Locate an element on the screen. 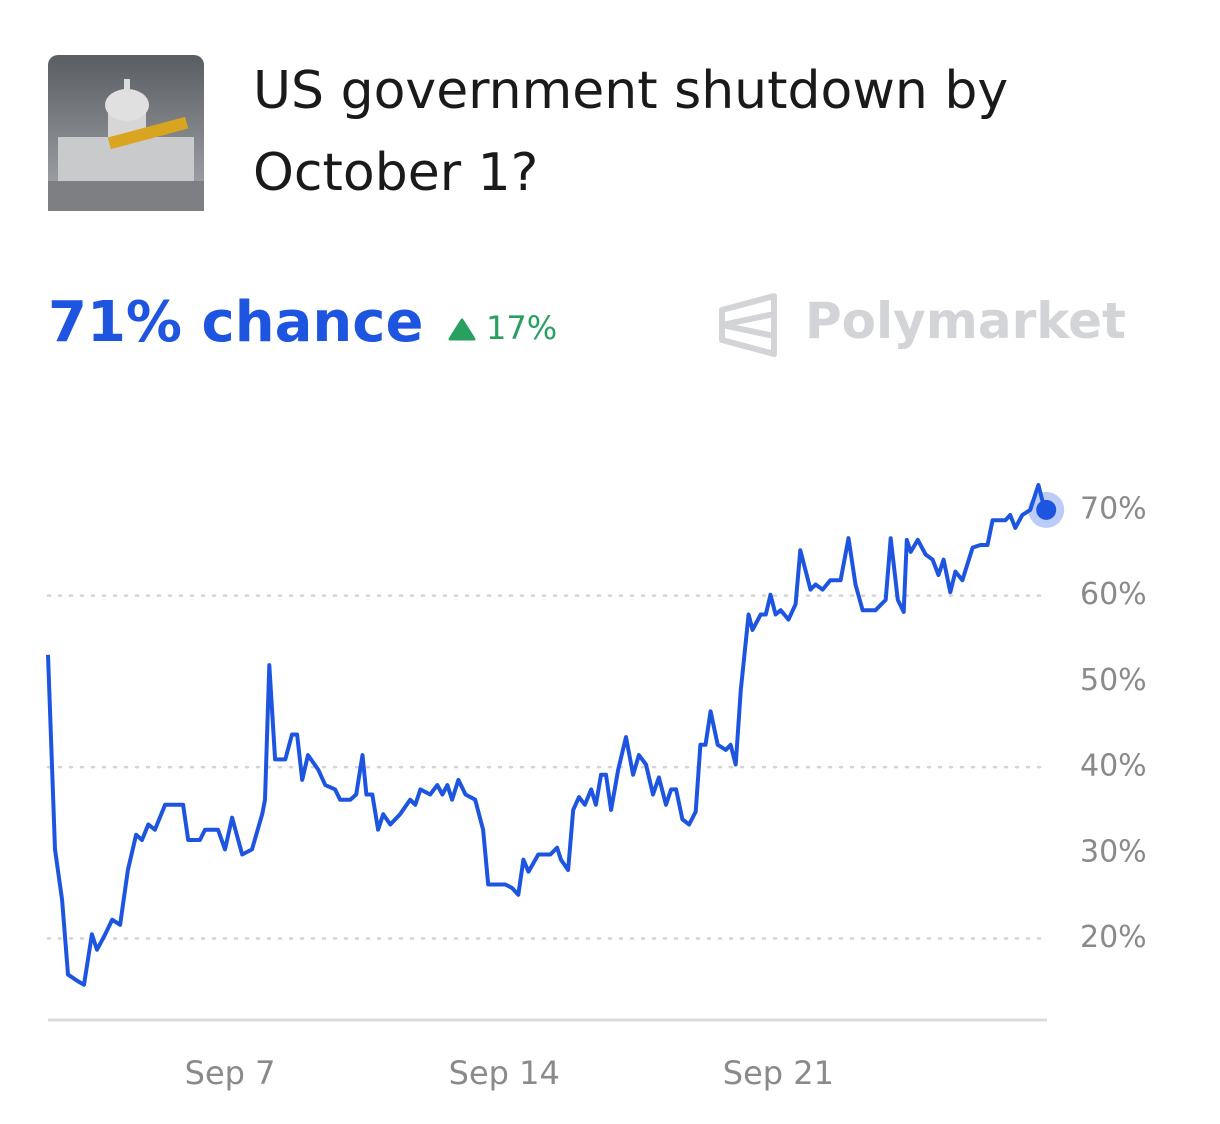  x-tick-label: Sep 21 is located at coordinates (778, 1073).